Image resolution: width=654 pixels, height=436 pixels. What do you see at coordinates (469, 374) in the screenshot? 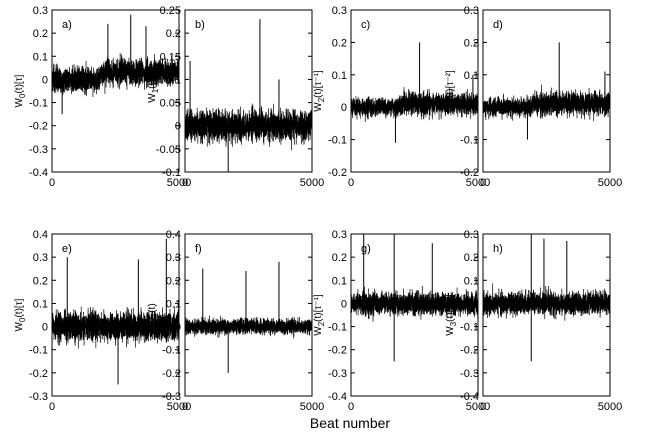
I see `ytick-label-h-1: -0.3` at bounding box center [469, 374].